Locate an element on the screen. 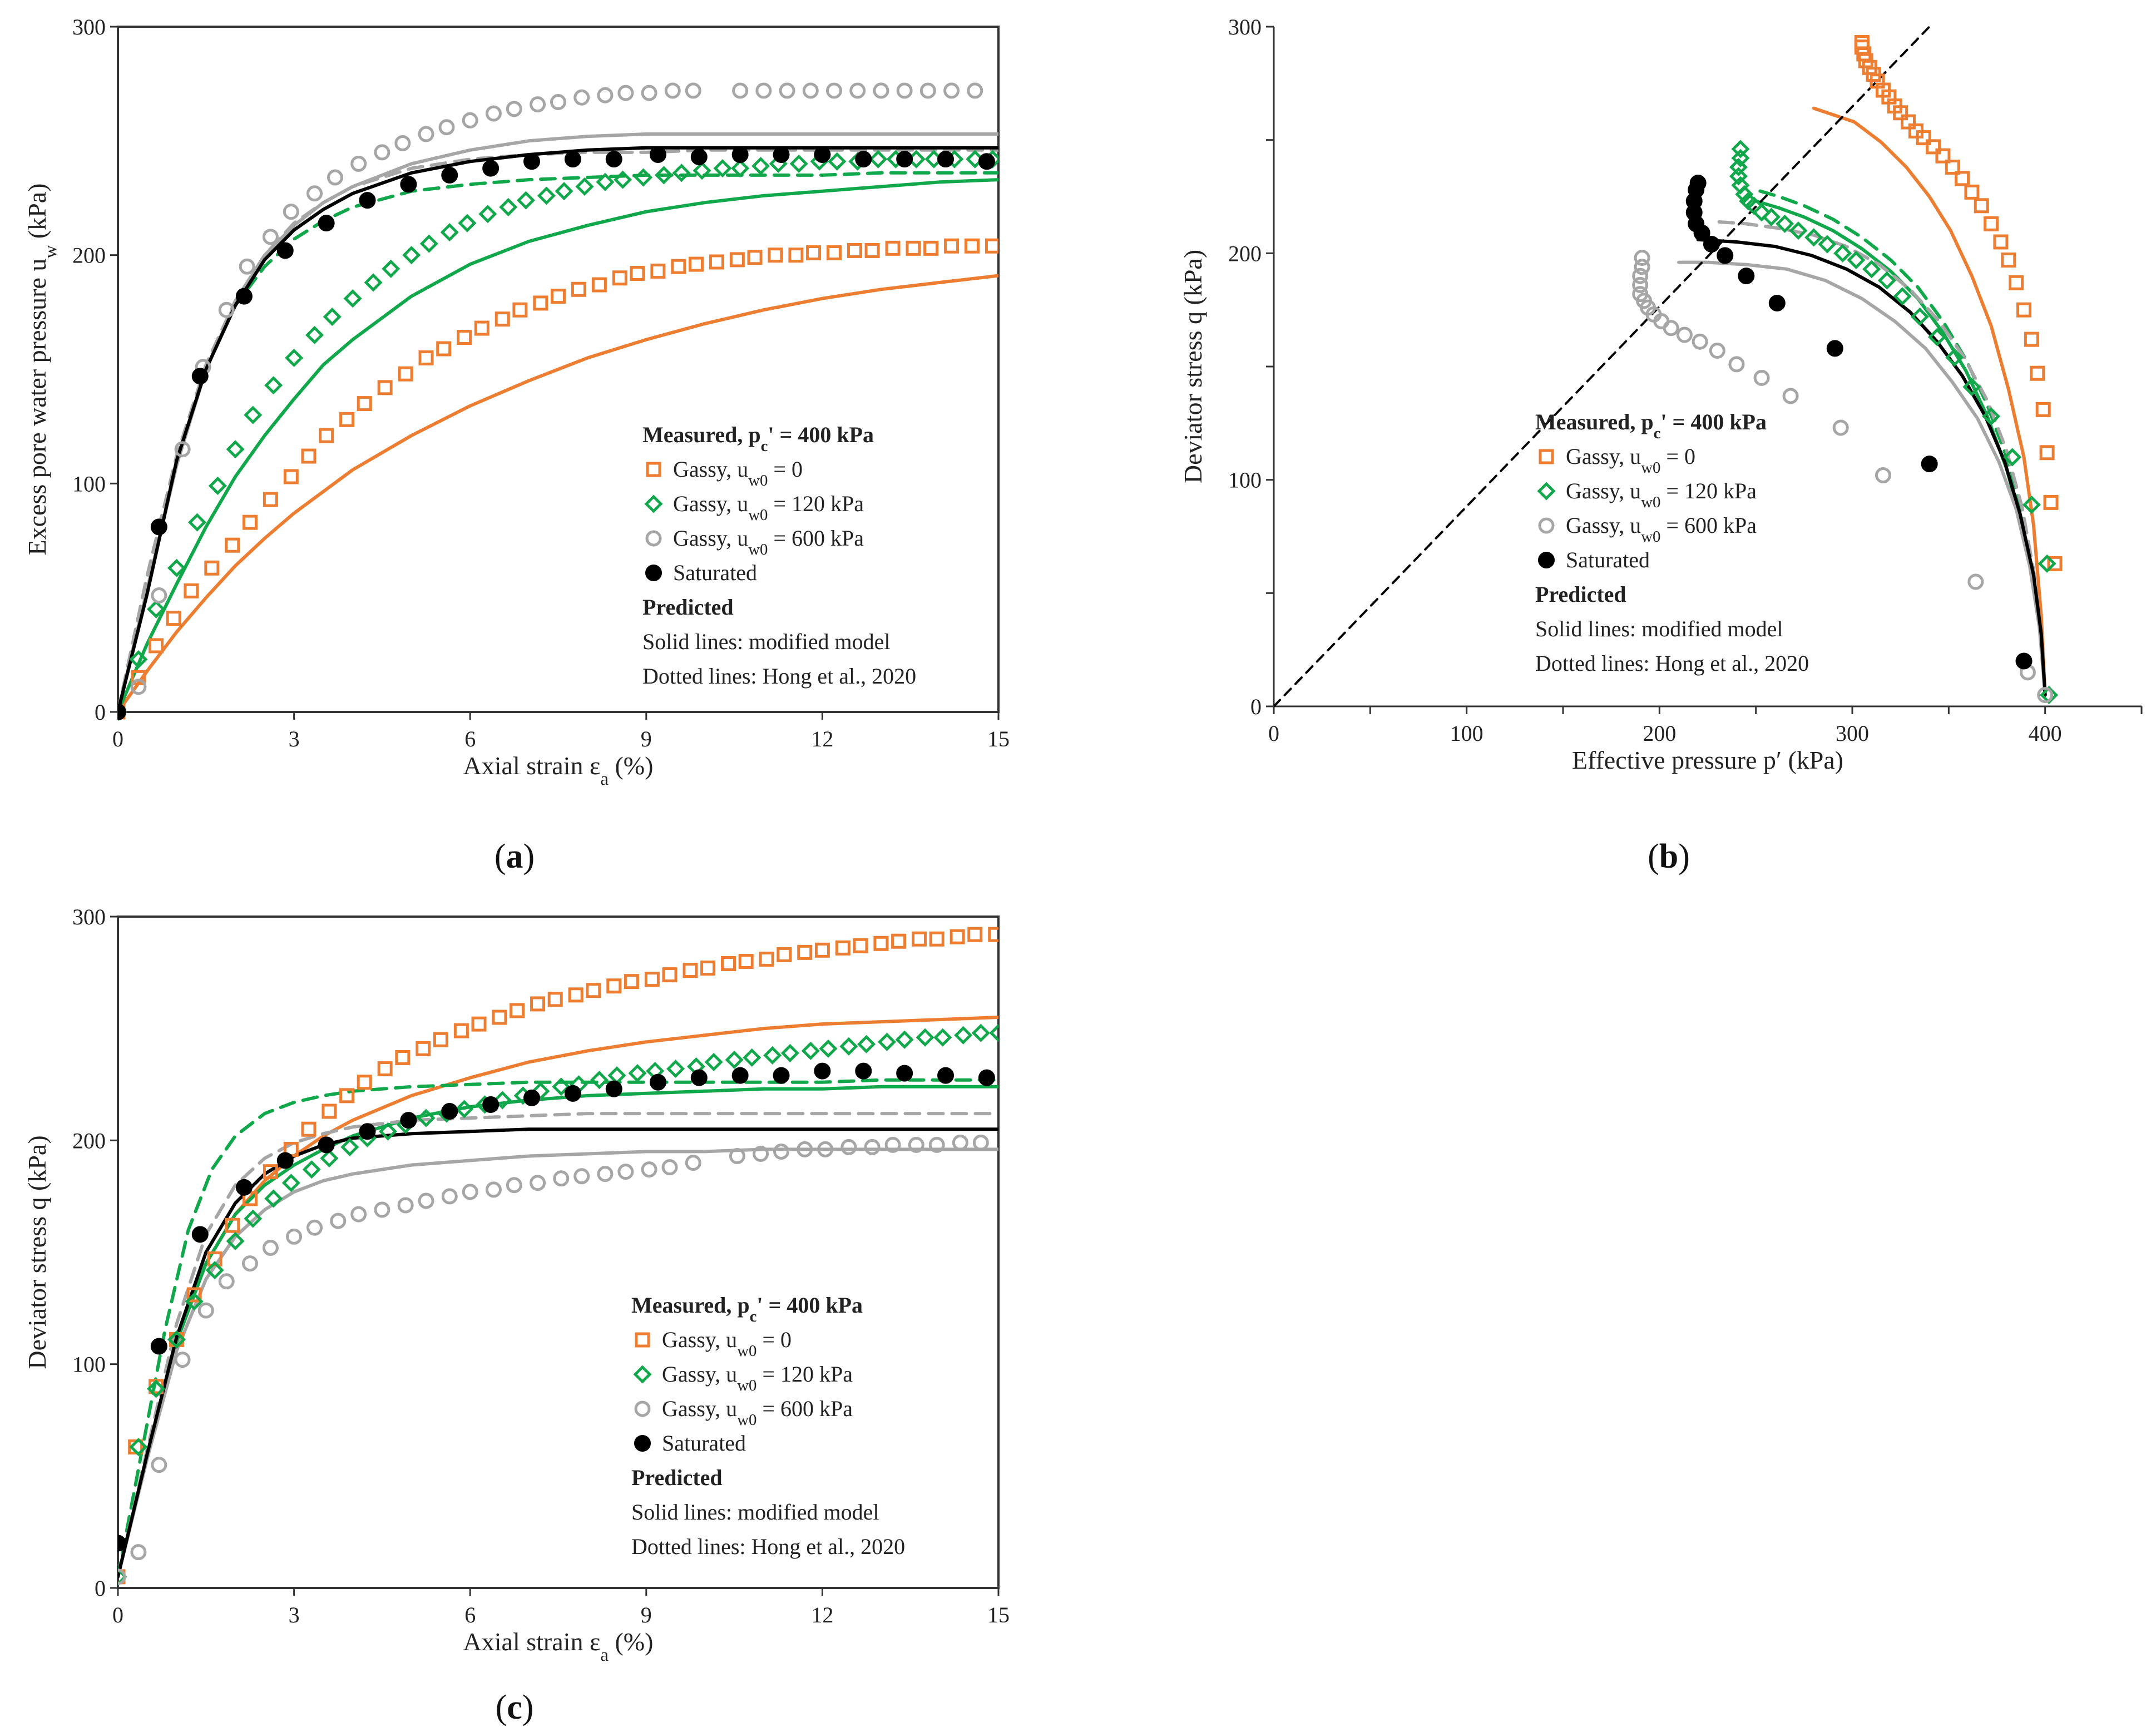  y-tick-label: 200 is located at coordinates (1245, 253).